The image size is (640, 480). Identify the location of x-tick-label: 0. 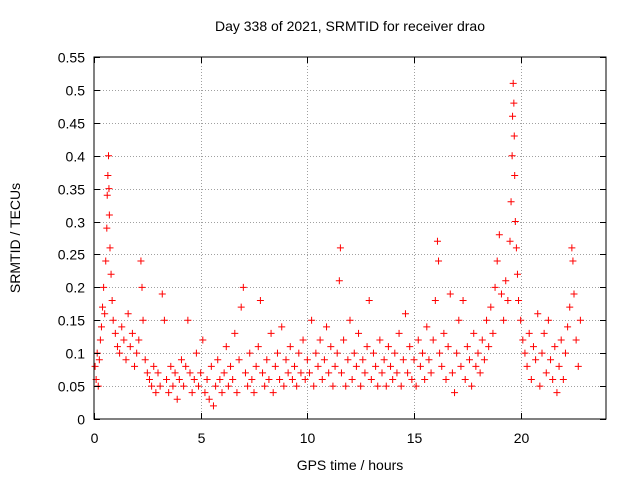
(95, 438).